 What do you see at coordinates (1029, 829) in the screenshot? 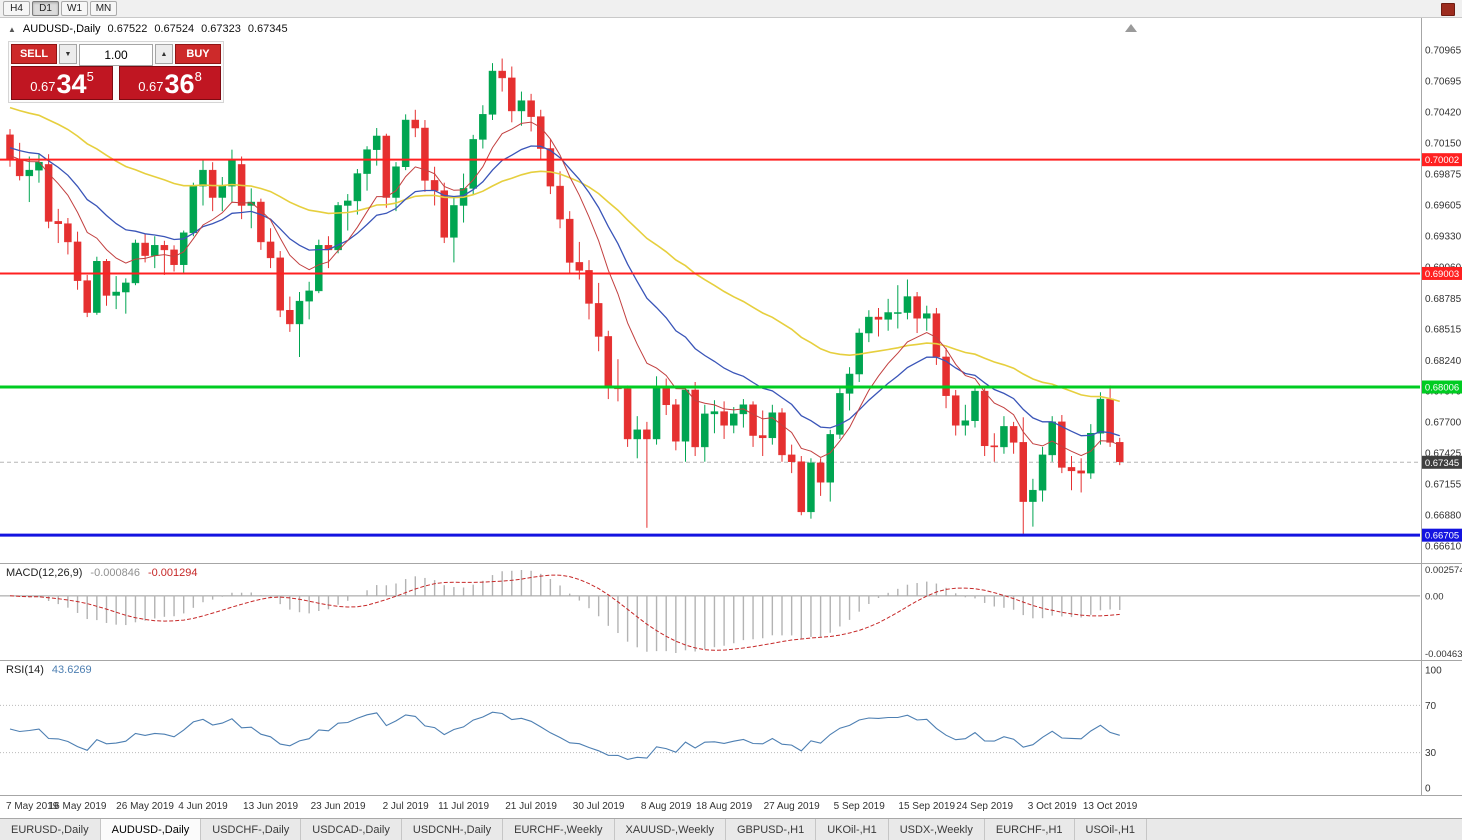
I see `tab-eurchf-h1: EURCHF-,H1` at bounding box center [1029, 829].